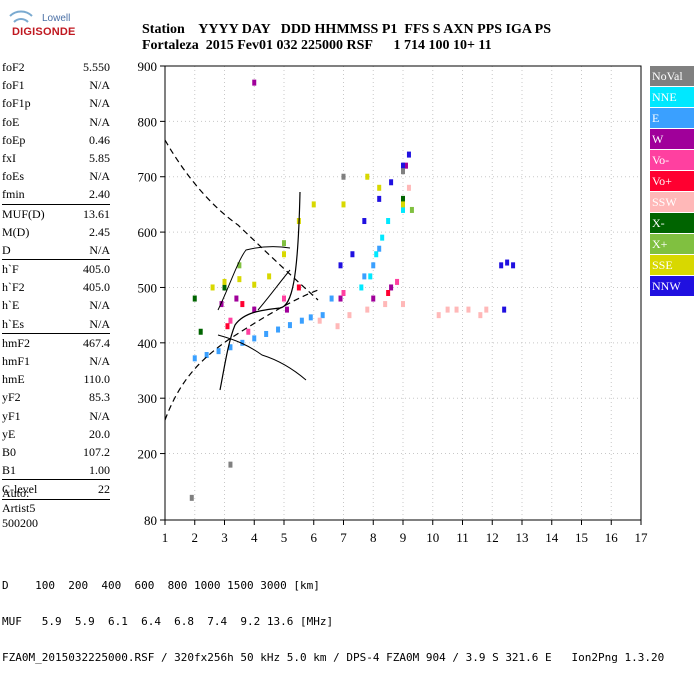  Describe the element at coordinates (552, 537) in the screenshot. I see `x-tick-label: 14` at that location.